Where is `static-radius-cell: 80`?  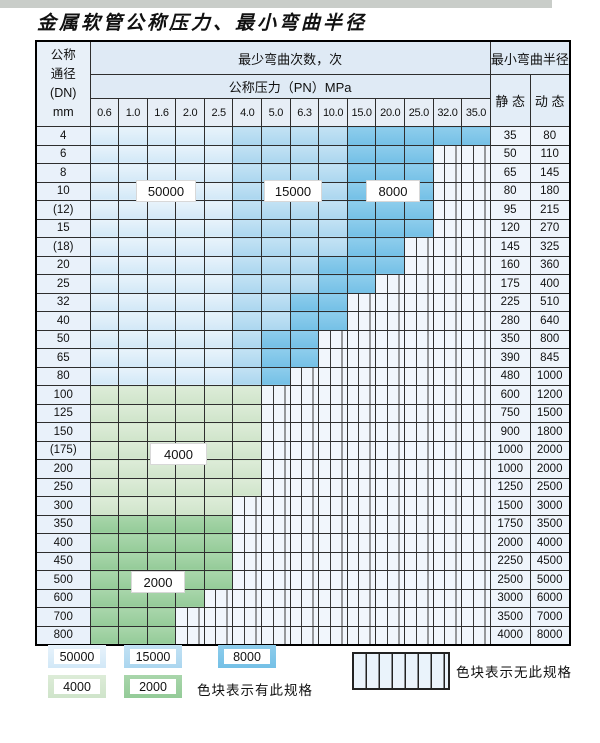
static-radius-cell: 80 is located at coordinates (510, 191).